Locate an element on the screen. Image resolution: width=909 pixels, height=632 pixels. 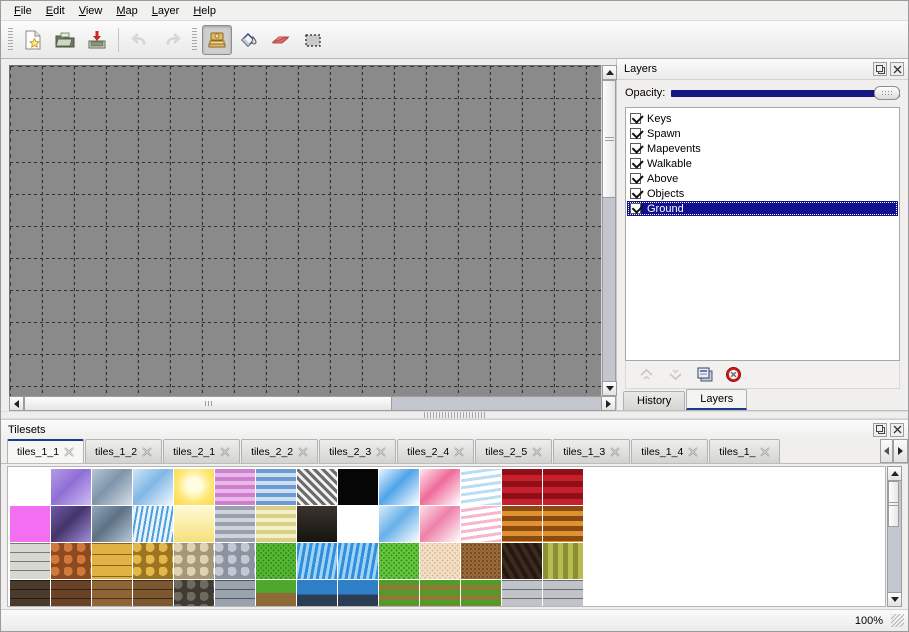
opacity-slider is located at coordinates (785, 93).